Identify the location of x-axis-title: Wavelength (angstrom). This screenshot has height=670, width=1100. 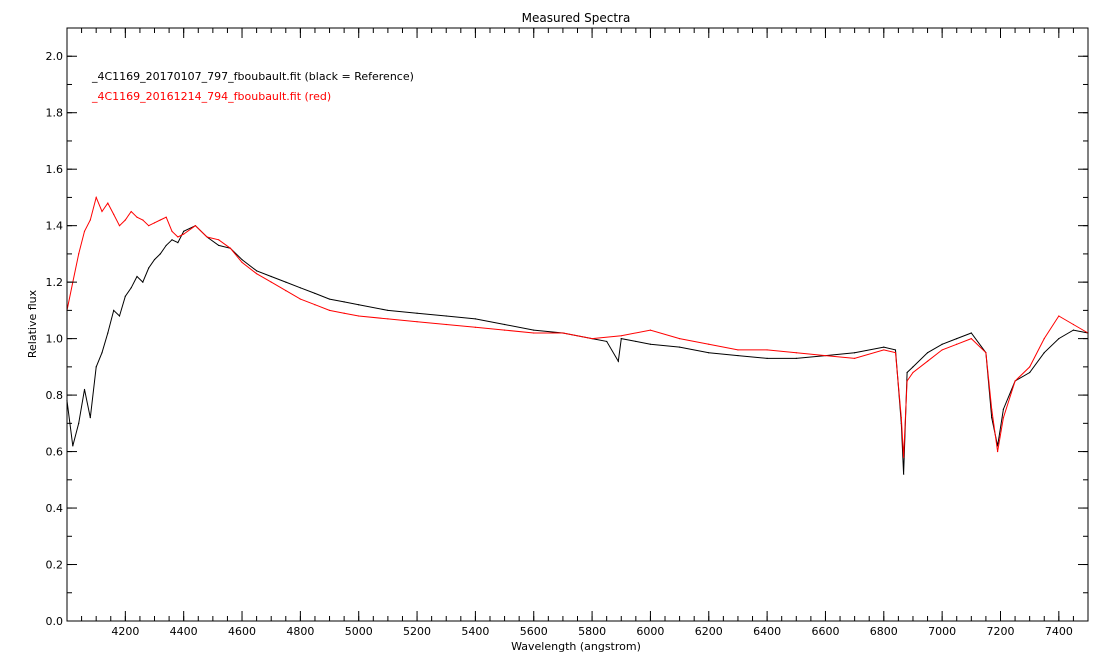
(576, 646).